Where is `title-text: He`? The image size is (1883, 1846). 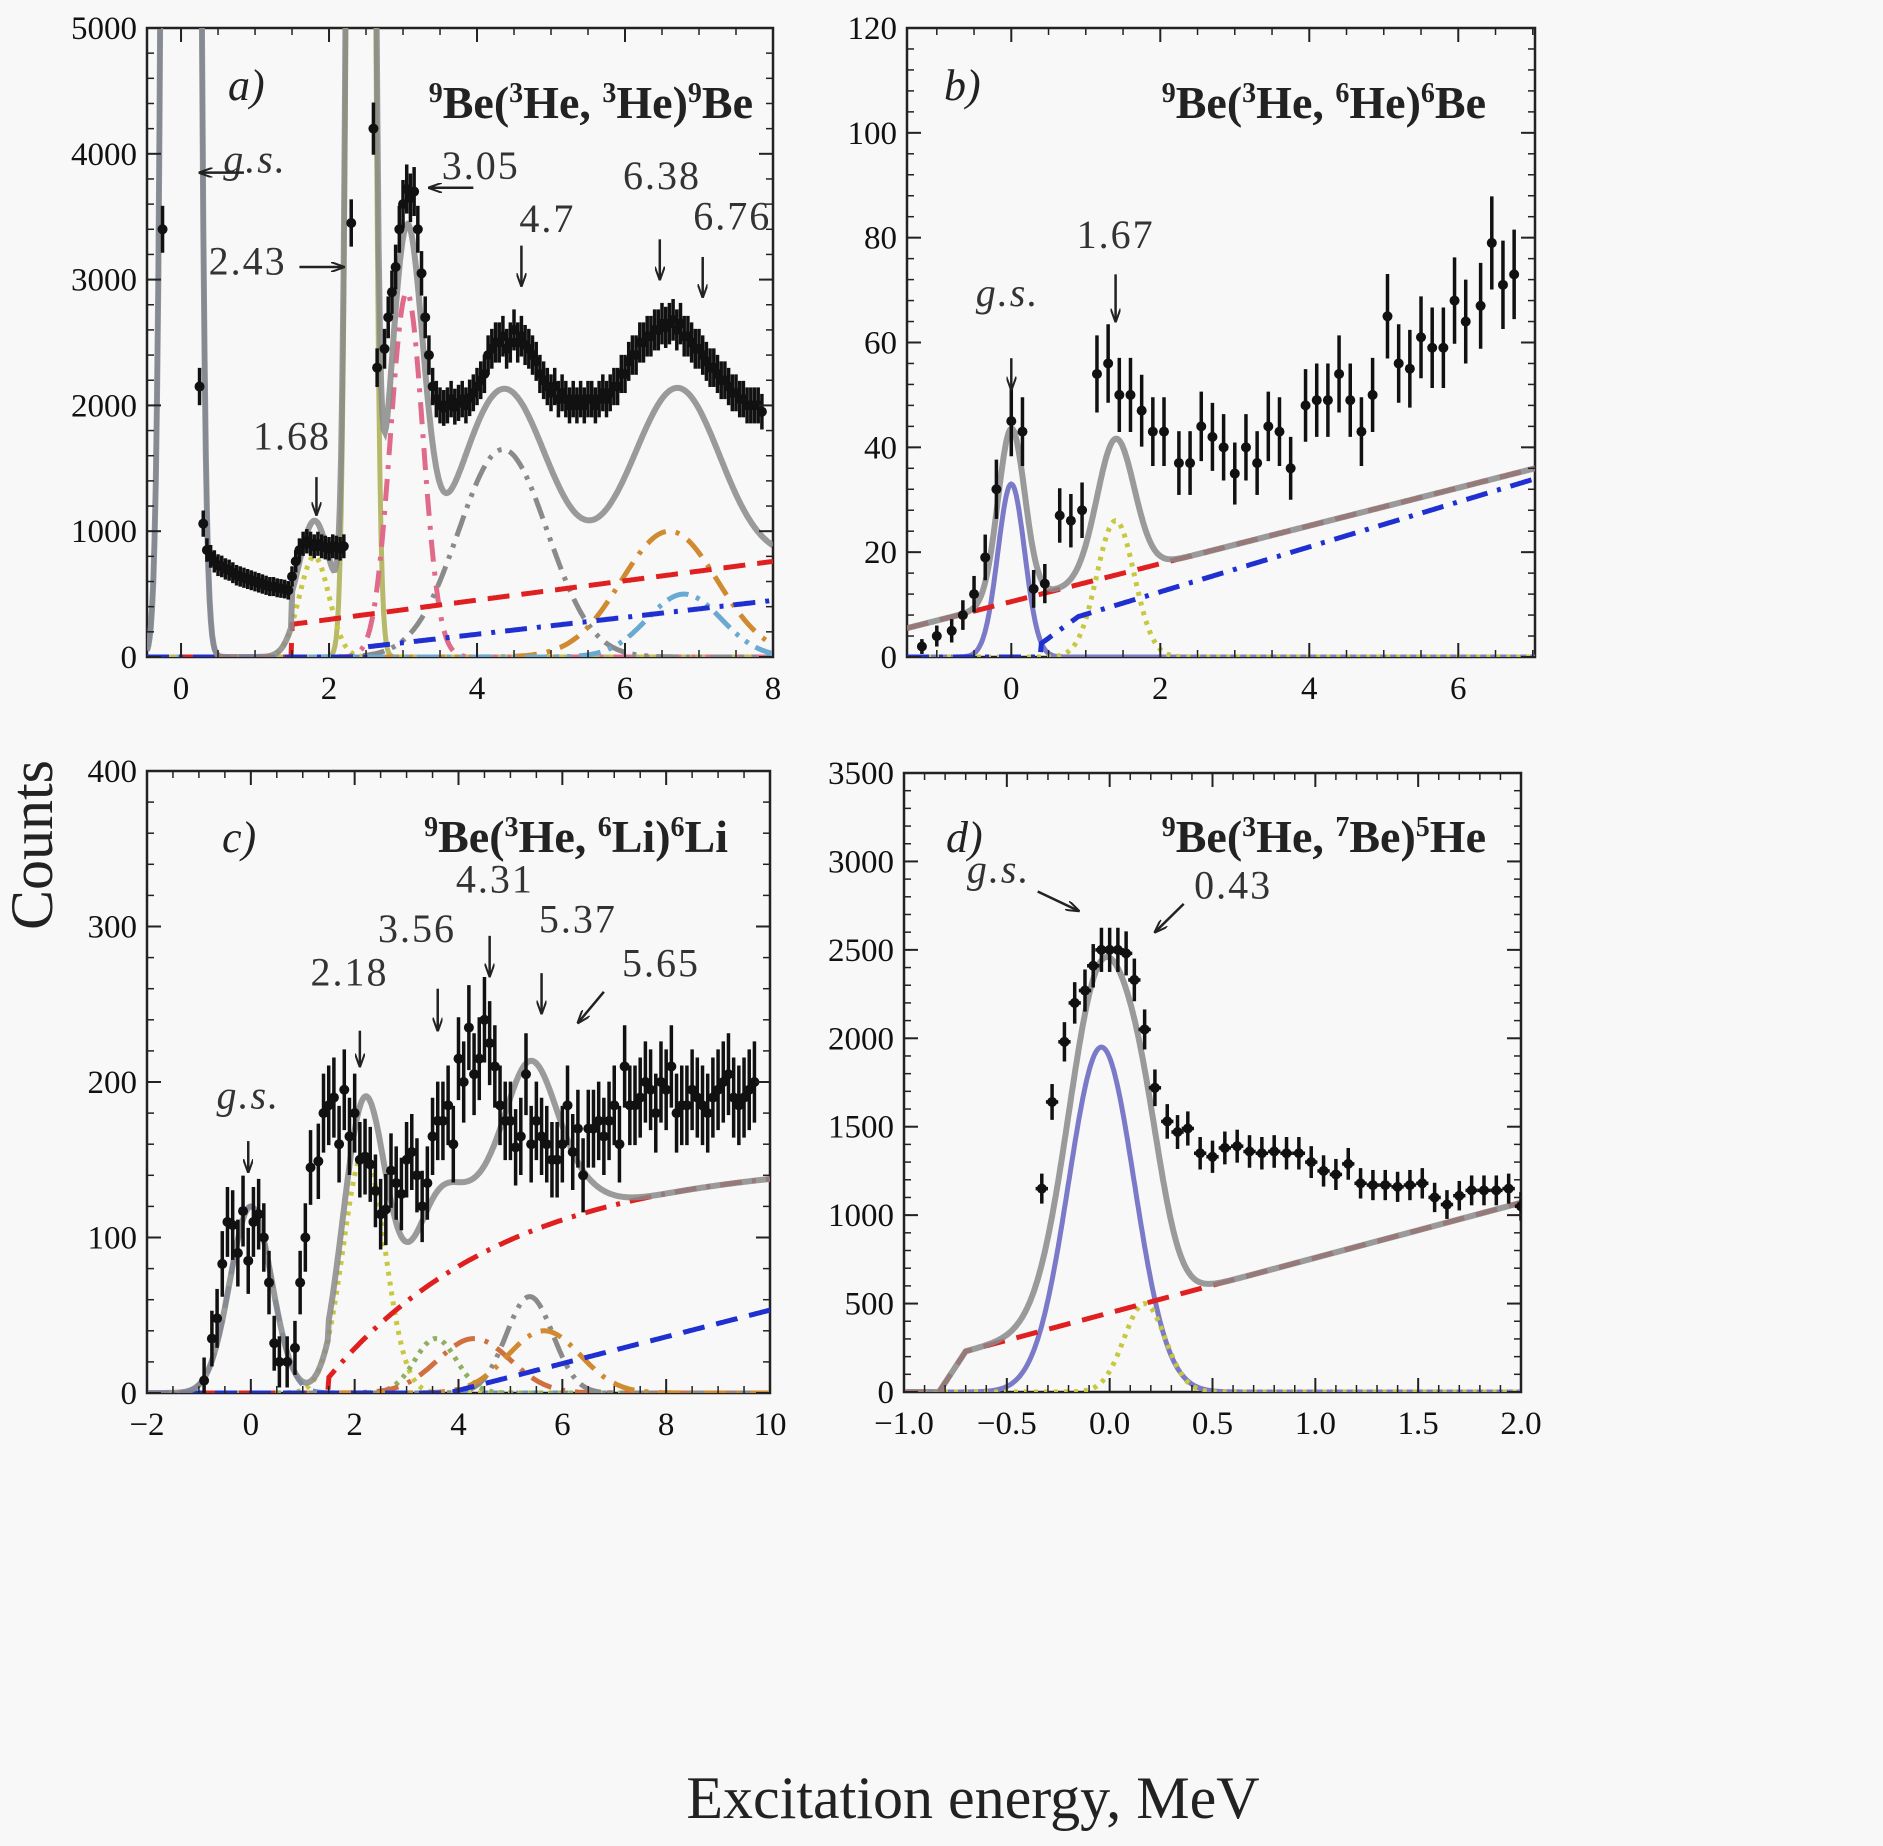 title-text: He is located at coordinates (1458, 836).